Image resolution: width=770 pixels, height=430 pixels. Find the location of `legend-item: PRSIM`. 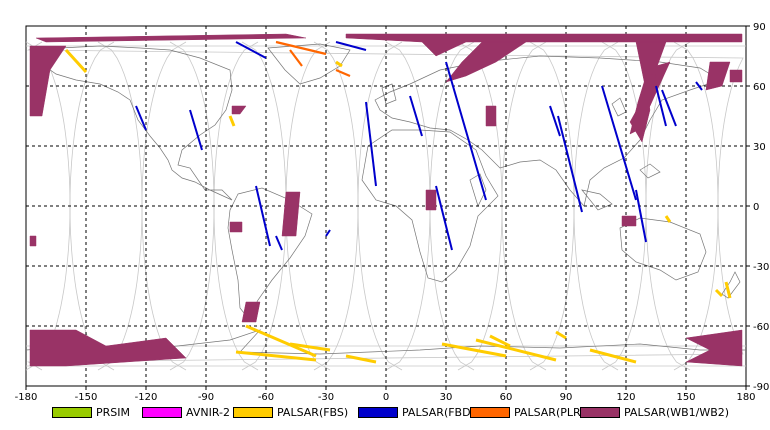

legend-item: PRSIM is located at coordinates (91, 412).